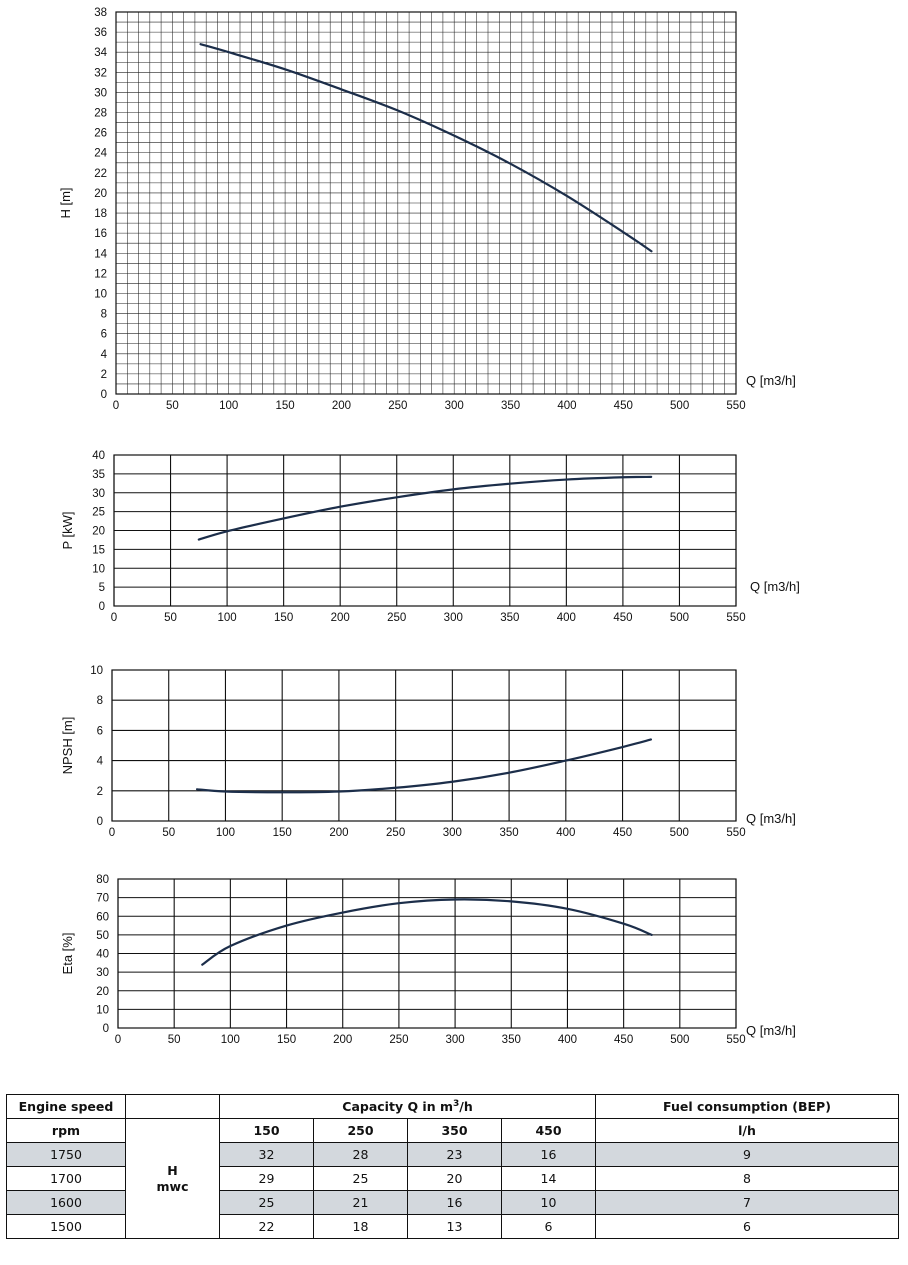 The height and width of the screenshot is (1265, 908). I want to click on plot-frame, so click(427, 953).